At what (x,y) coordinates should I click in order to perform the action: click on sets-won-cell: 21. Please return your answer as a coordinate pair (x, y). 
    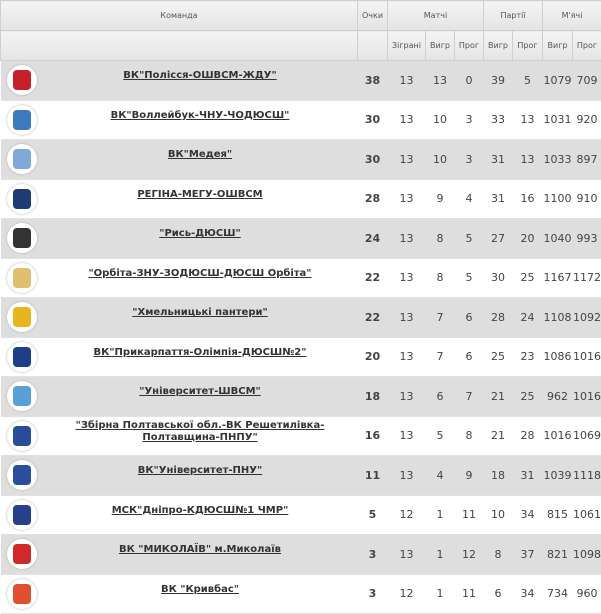
    Looking at the image, I should click on (498, 436).